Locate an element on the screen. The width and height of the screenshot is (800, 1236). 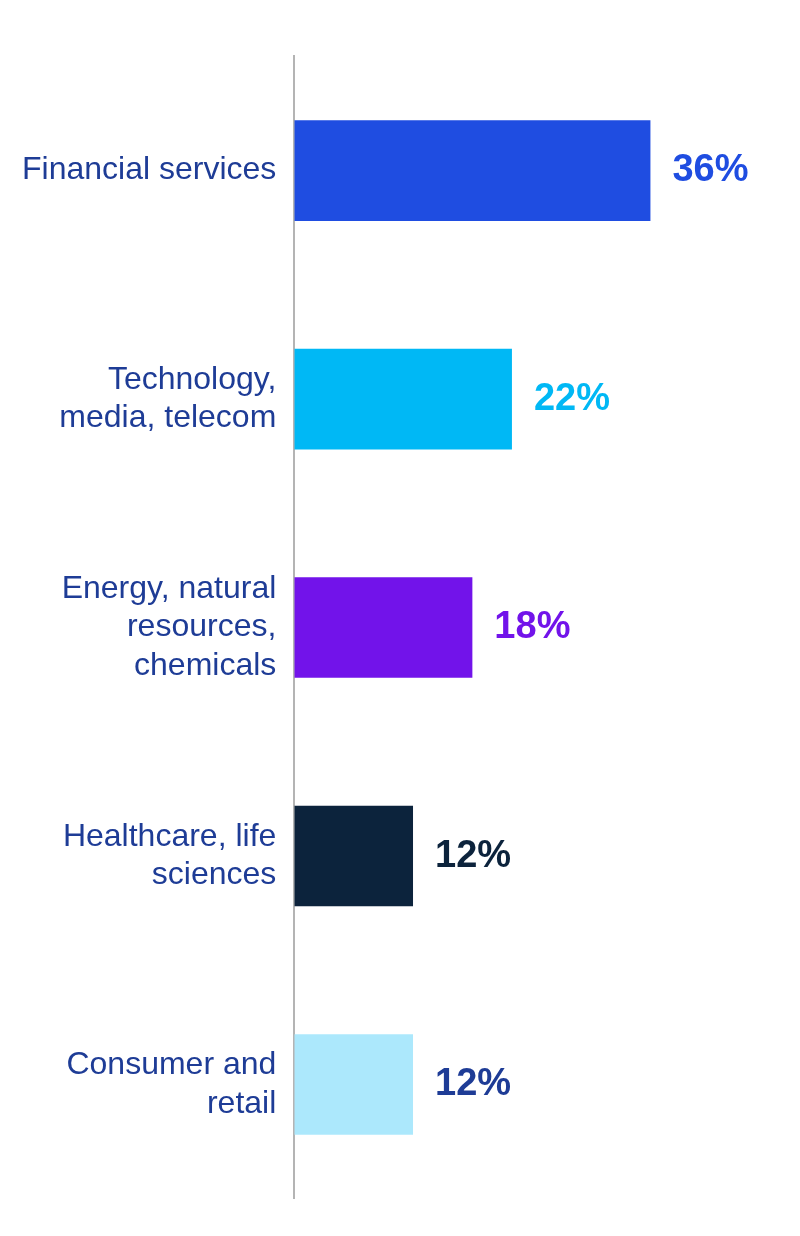
y-tick-label: Consumer and retail is located at coordinates (171, 1082).